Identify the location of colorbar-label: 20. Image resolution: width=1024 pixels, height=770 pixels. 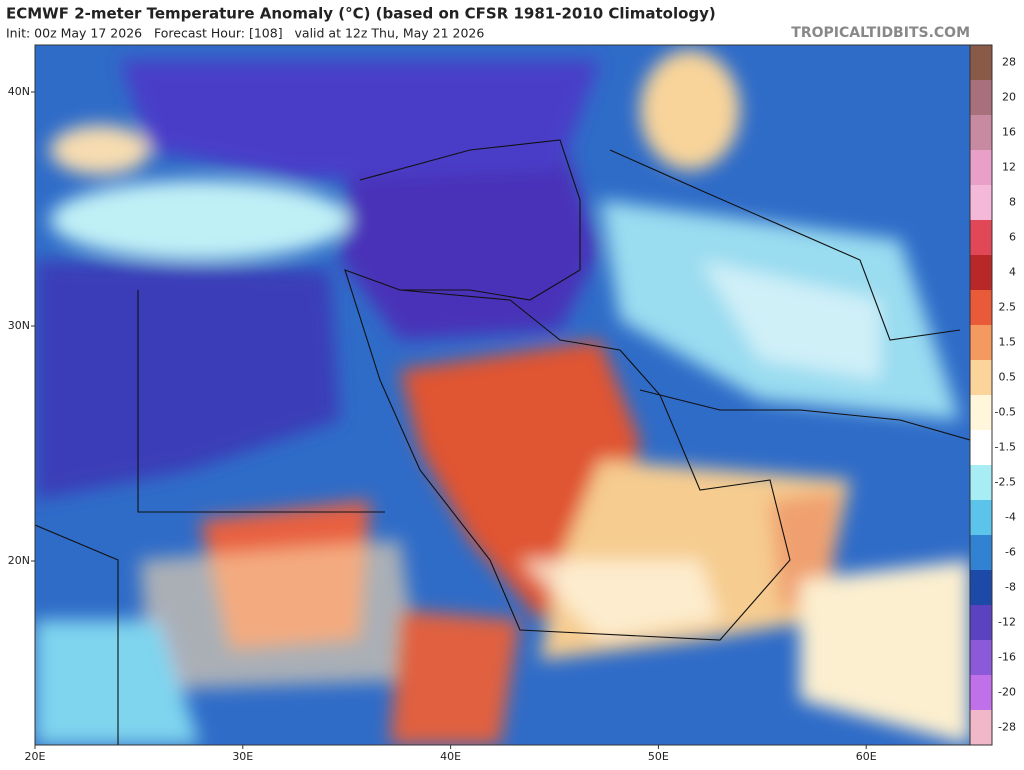
(1009, 97).